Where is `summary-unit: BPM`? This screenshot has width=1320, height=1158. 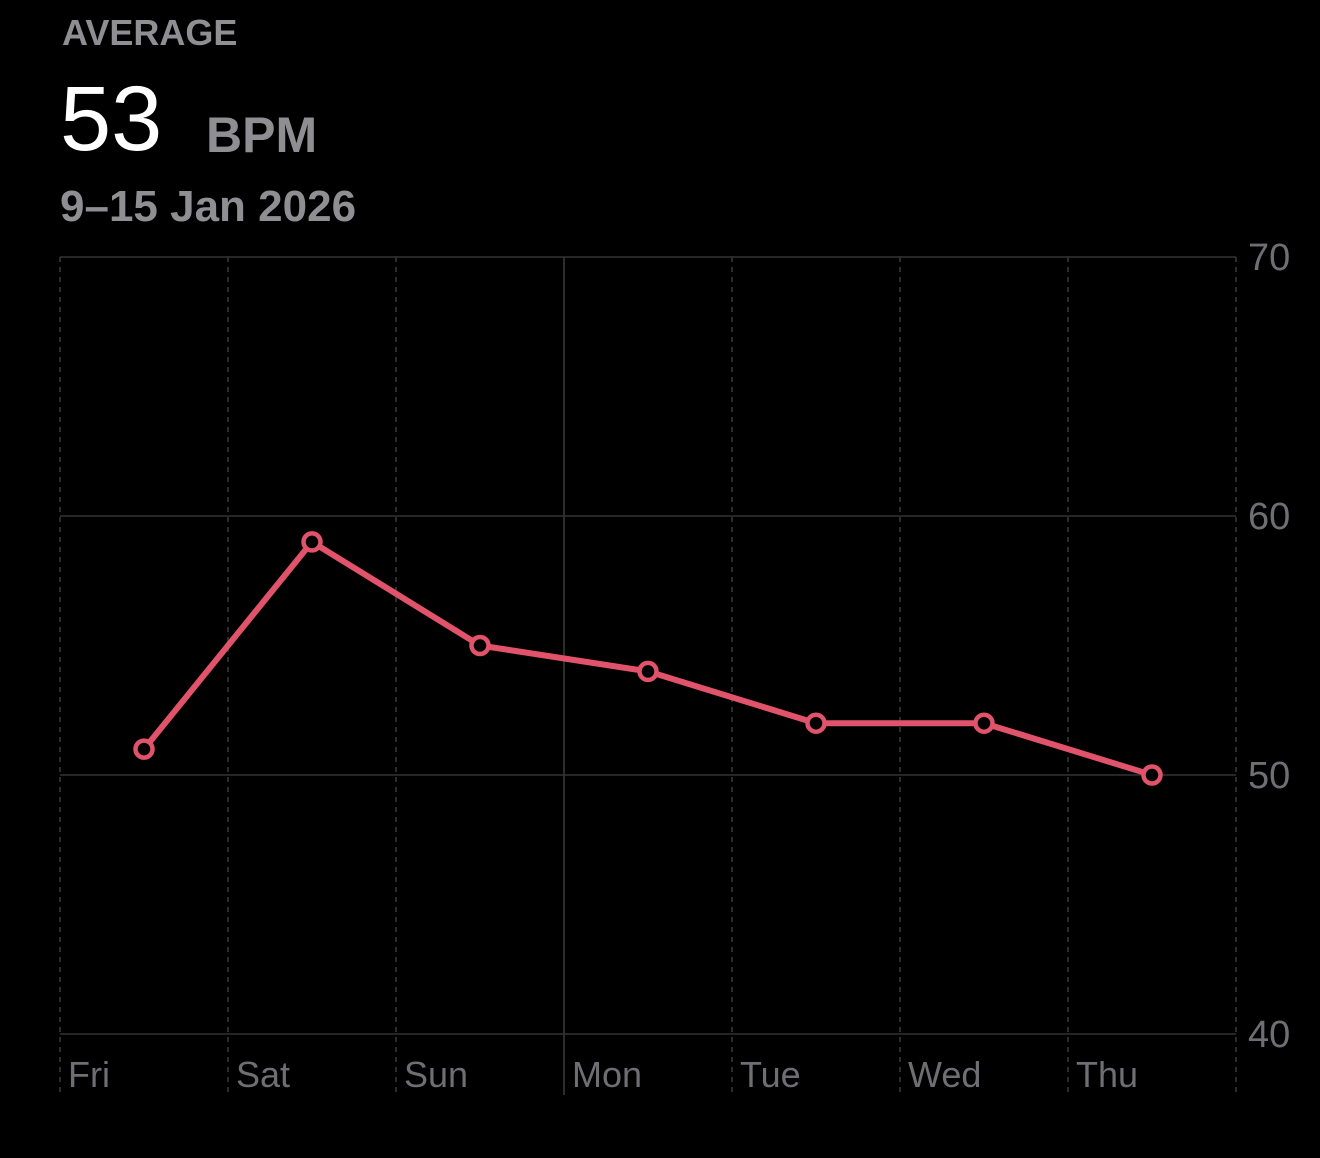
summary-unit: BPM is located at coordinates (261, 135).